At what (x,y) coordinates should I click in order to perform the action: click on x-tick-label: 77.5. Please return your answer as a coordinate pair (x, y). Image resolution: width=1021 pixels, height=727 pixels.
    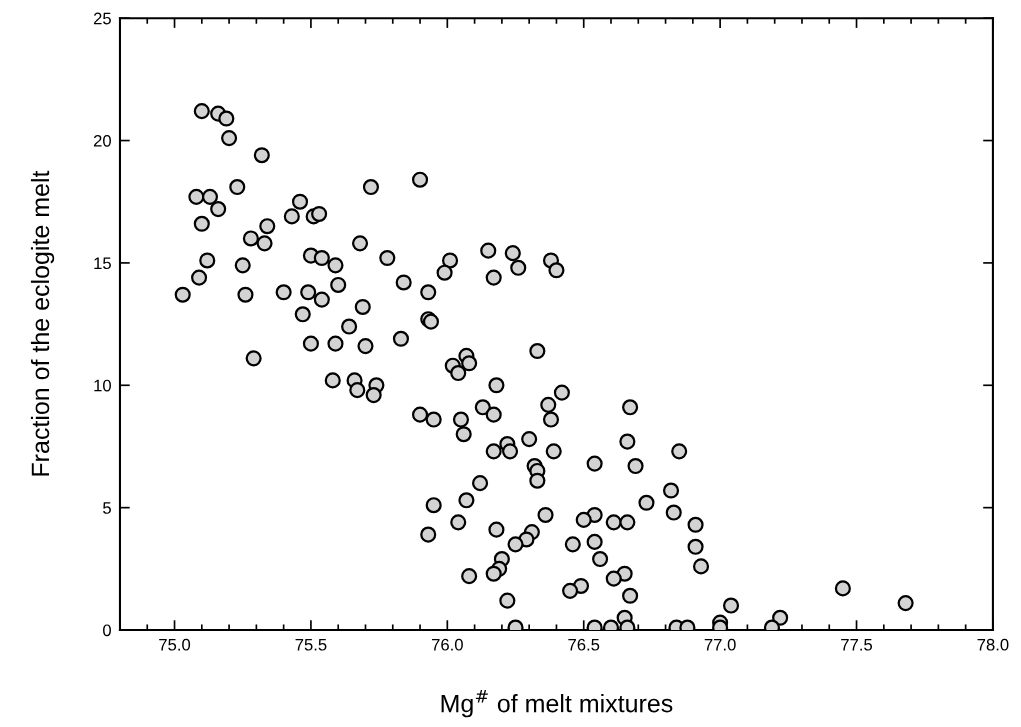
    Looking at the image, I should click on (857, 644).